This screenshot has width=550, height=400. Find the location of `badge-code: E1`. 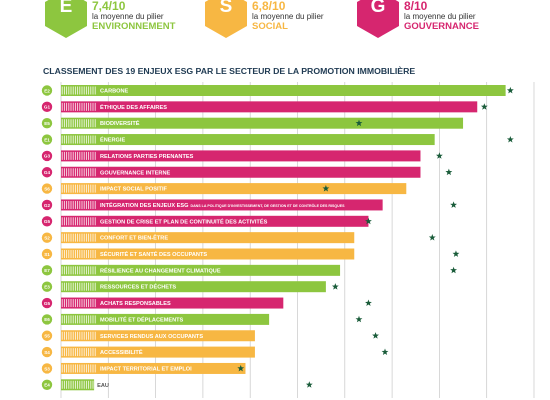

badge-code: E1 is located at coordinates (47, 139).